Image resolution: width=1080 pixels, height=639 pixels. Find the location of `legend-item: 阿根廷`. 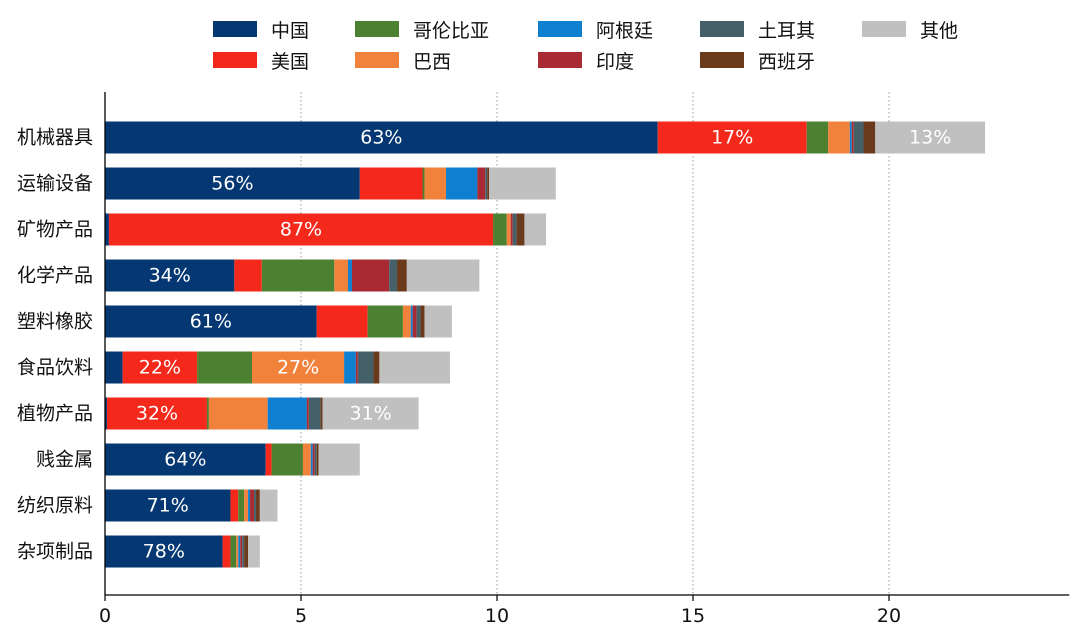

legend-item: 阿根廷 is located at coordinates (596, 29).